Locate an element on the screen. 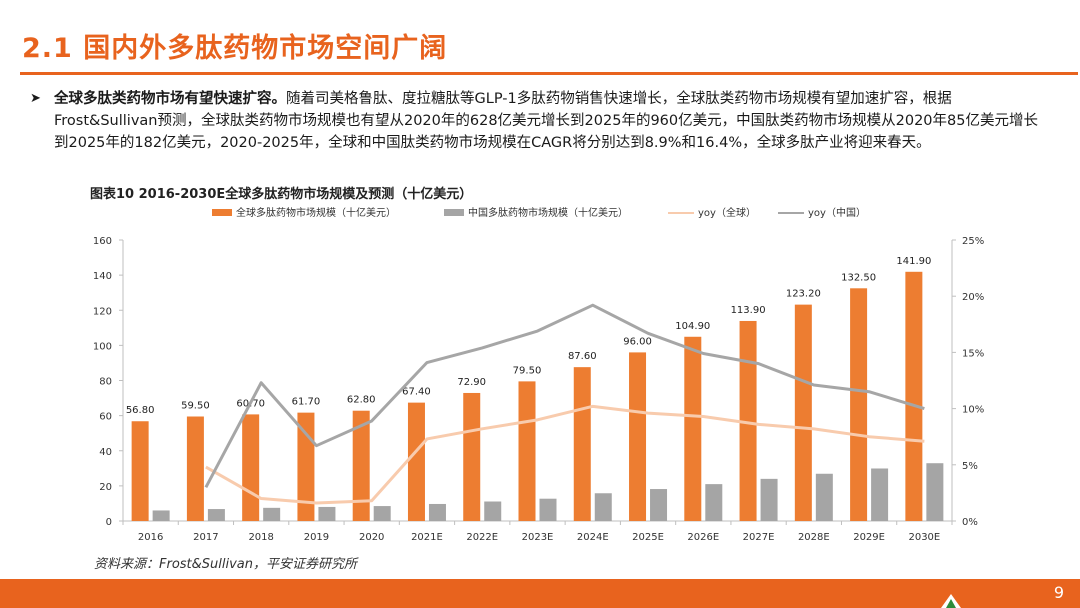 The width and height of the screenshot is (1080, 608). x-tick-label: 2028E is located at coordinates (814, 537).